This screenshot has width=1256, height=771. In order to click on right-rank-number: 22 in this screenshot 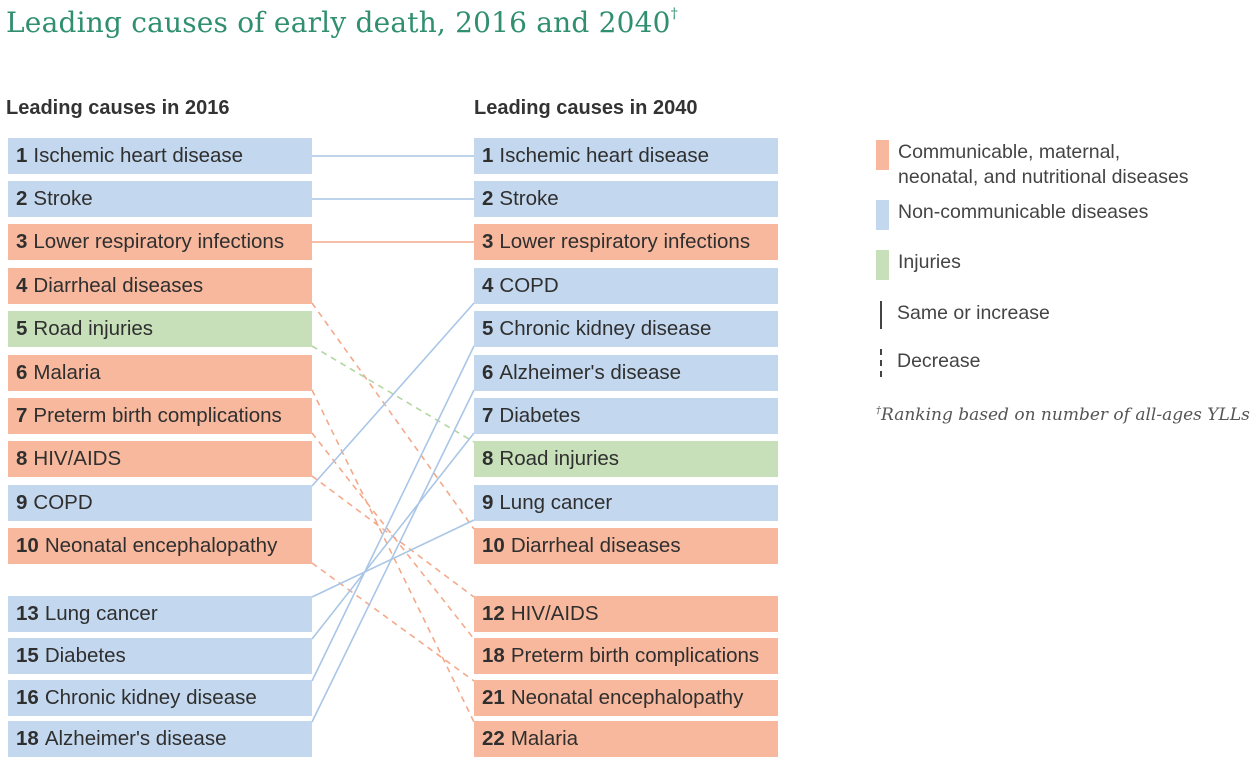, I will do `click(493, 738)`.